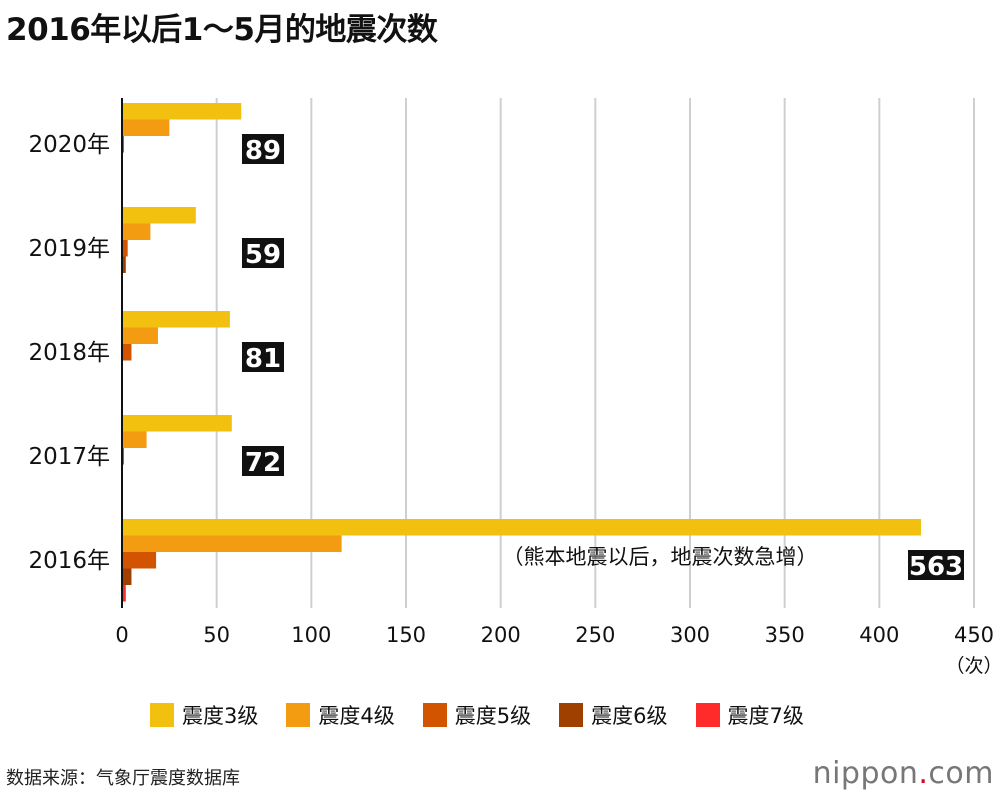  Describe the element at coordinates (220, 716) in the screenshot. I see `legend-label: 震度3级` at that location.